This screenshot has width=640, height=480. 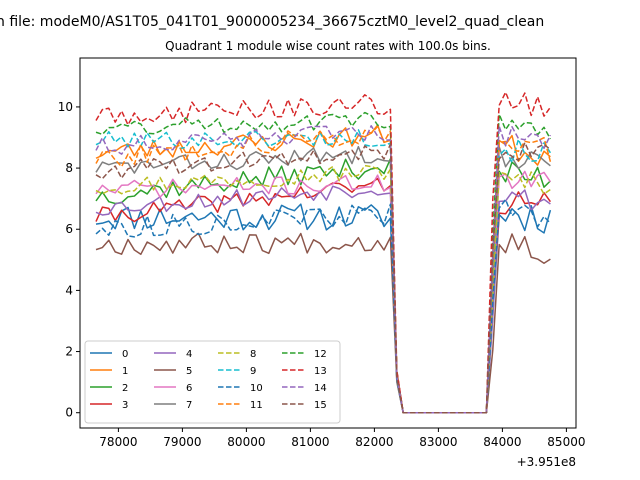 What do you see at coordinates (189, 388) in the screenshot?
I see `legend-label-6: 6` at bounding box center [189, 388].